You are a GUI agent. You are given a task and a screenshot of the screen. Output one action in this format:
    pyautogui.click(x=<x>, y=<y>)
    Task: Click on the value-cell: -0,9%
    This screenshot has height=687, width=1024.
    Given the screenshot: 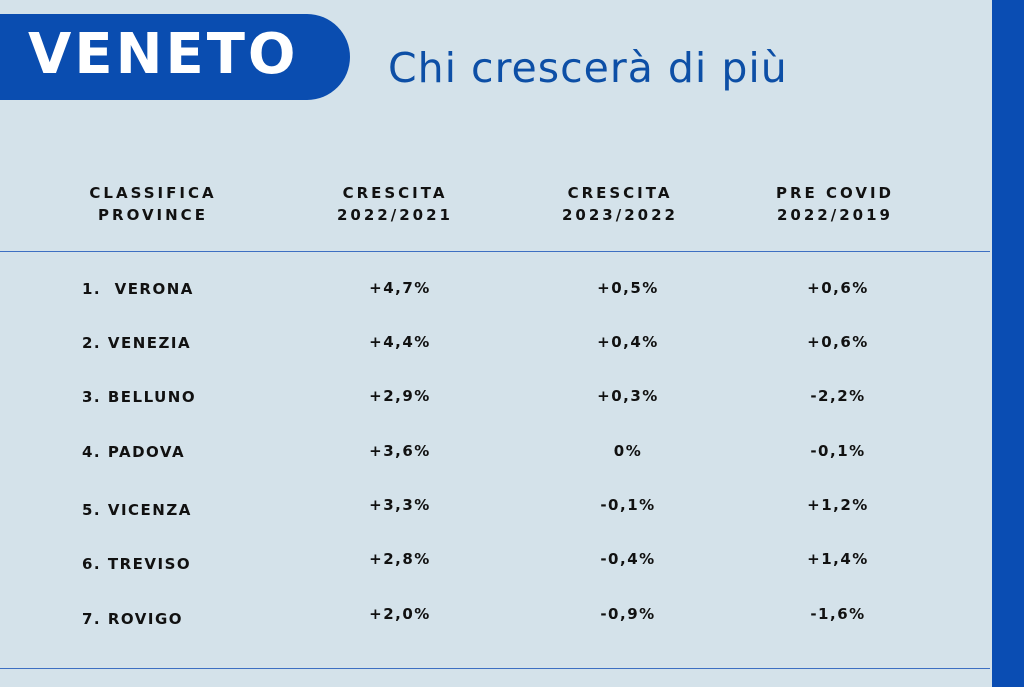 What is the action you would take?
    pyautogui.click(x=628, y=614)
    